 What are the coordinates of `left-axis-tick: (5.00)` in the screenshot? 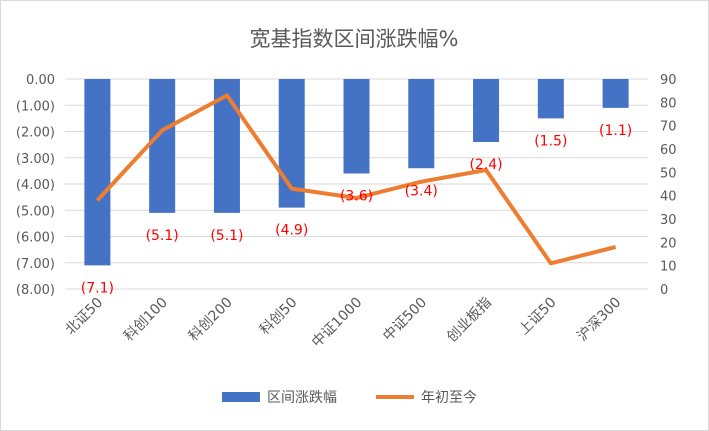 It's located at (35, 211).